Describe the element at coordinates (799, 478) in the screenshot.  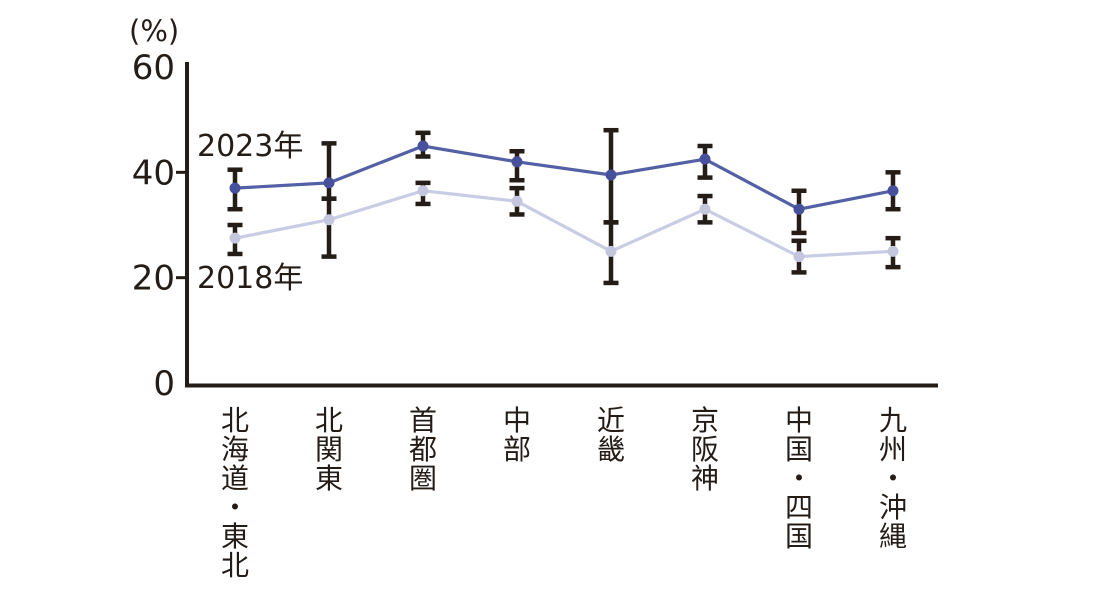
I see `x-category-label: 中国・四国` at that location.